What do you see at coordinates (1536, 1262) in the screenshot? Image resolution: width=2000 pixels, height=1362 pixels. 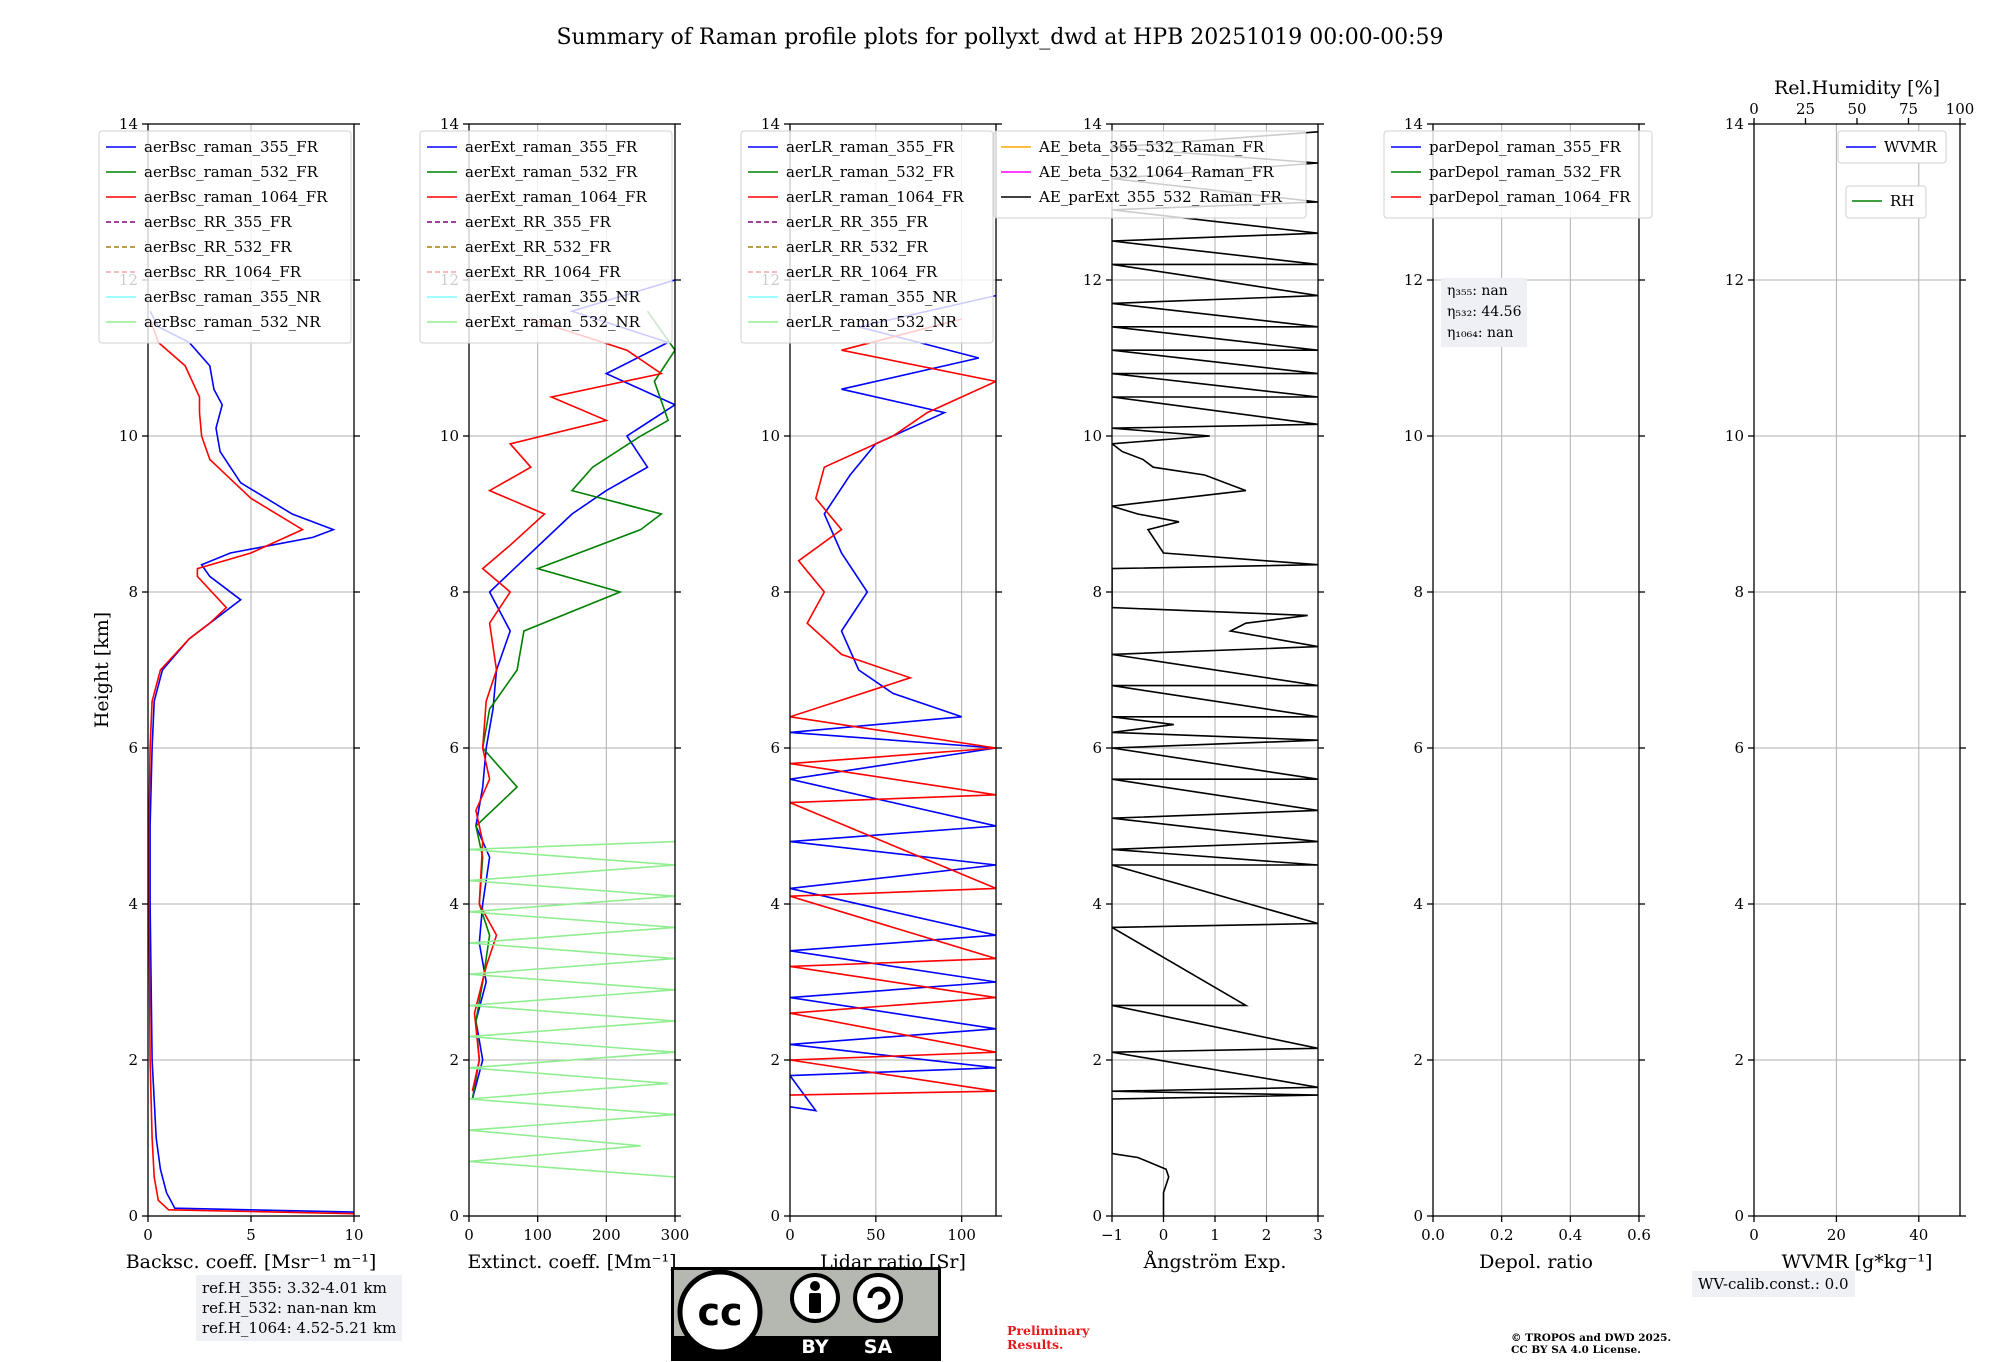 I see `x-axis-label: Depol. ratio` at bounding box center [1536, 1262].